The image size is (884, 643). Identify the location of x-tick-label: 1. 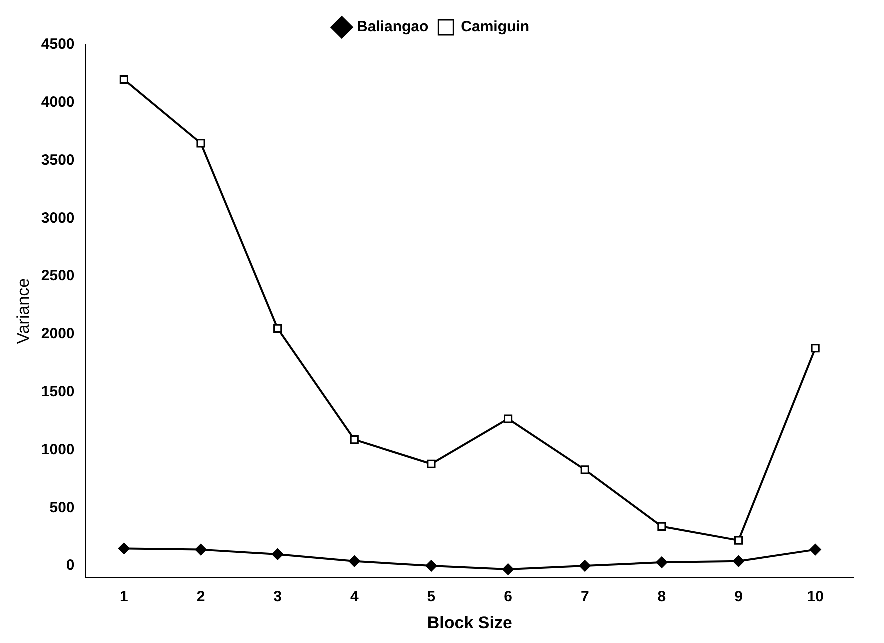
(124, 597).